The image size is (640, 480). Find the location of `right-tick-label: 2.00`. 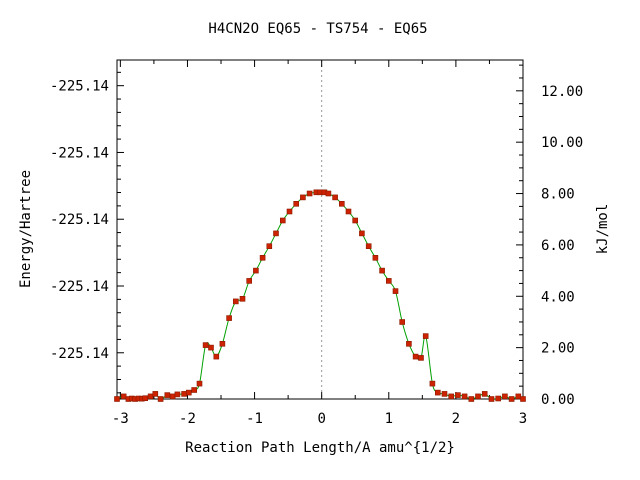

right-tick-label: 2.00 is located at coordinates (558, 349).